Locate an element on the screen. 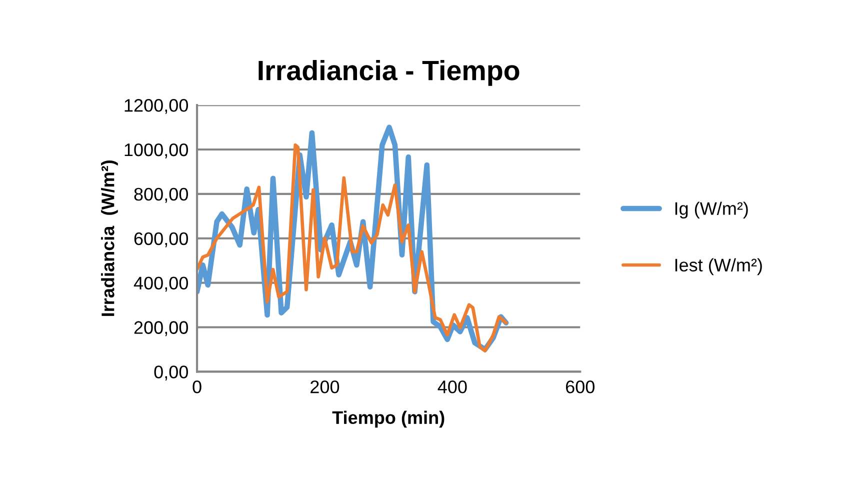  x-tick-label: 200 is located at coordinates (325, 387).